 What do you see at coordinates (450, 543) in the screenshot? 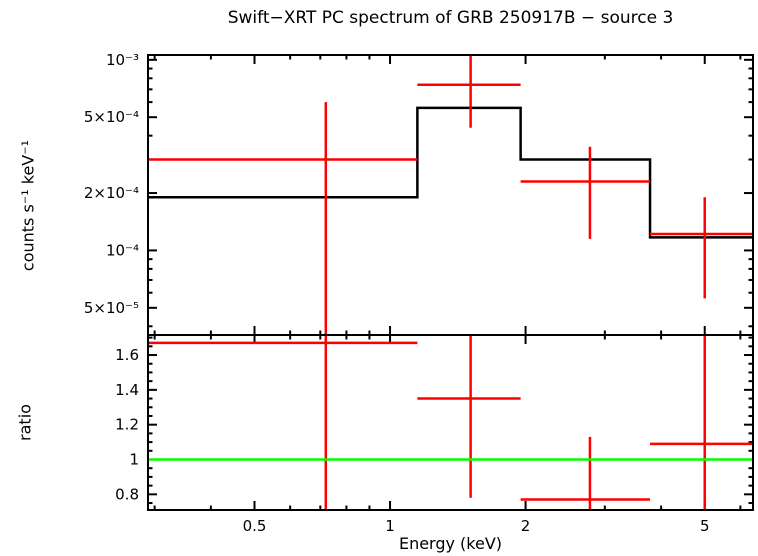
I see `x-axis-label-energy: Energy (keV)` at bounding box center [450, 543].